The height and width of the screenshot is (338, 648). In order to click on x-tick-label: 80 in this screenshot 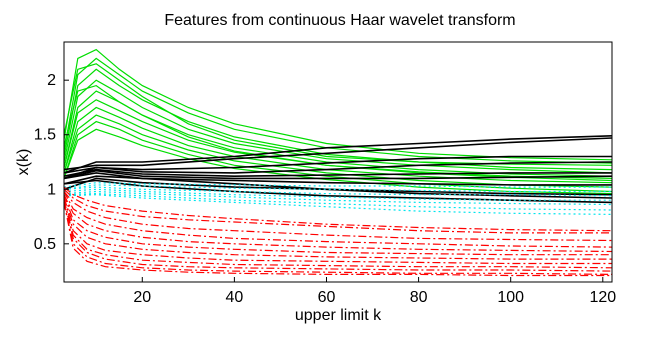, I will do `click(419, 297)`.